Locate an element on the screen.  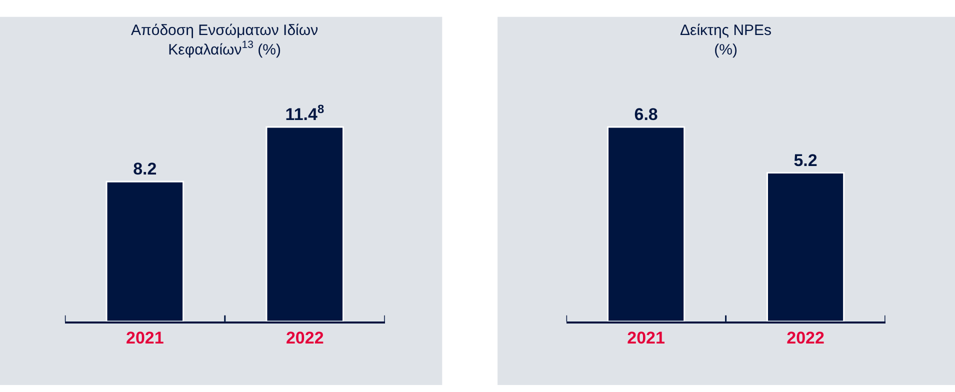
data-label: 5.2 is located at coordinates (806, 160).